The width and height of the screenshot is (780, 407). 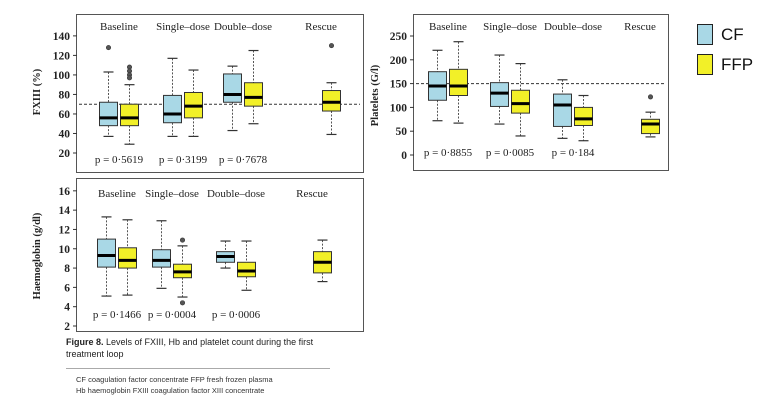 What do you see at coordinates (37, 91) in the screenshot?
I see `y-axis-label: FXIII (%)` at bounding box center [37, 91].